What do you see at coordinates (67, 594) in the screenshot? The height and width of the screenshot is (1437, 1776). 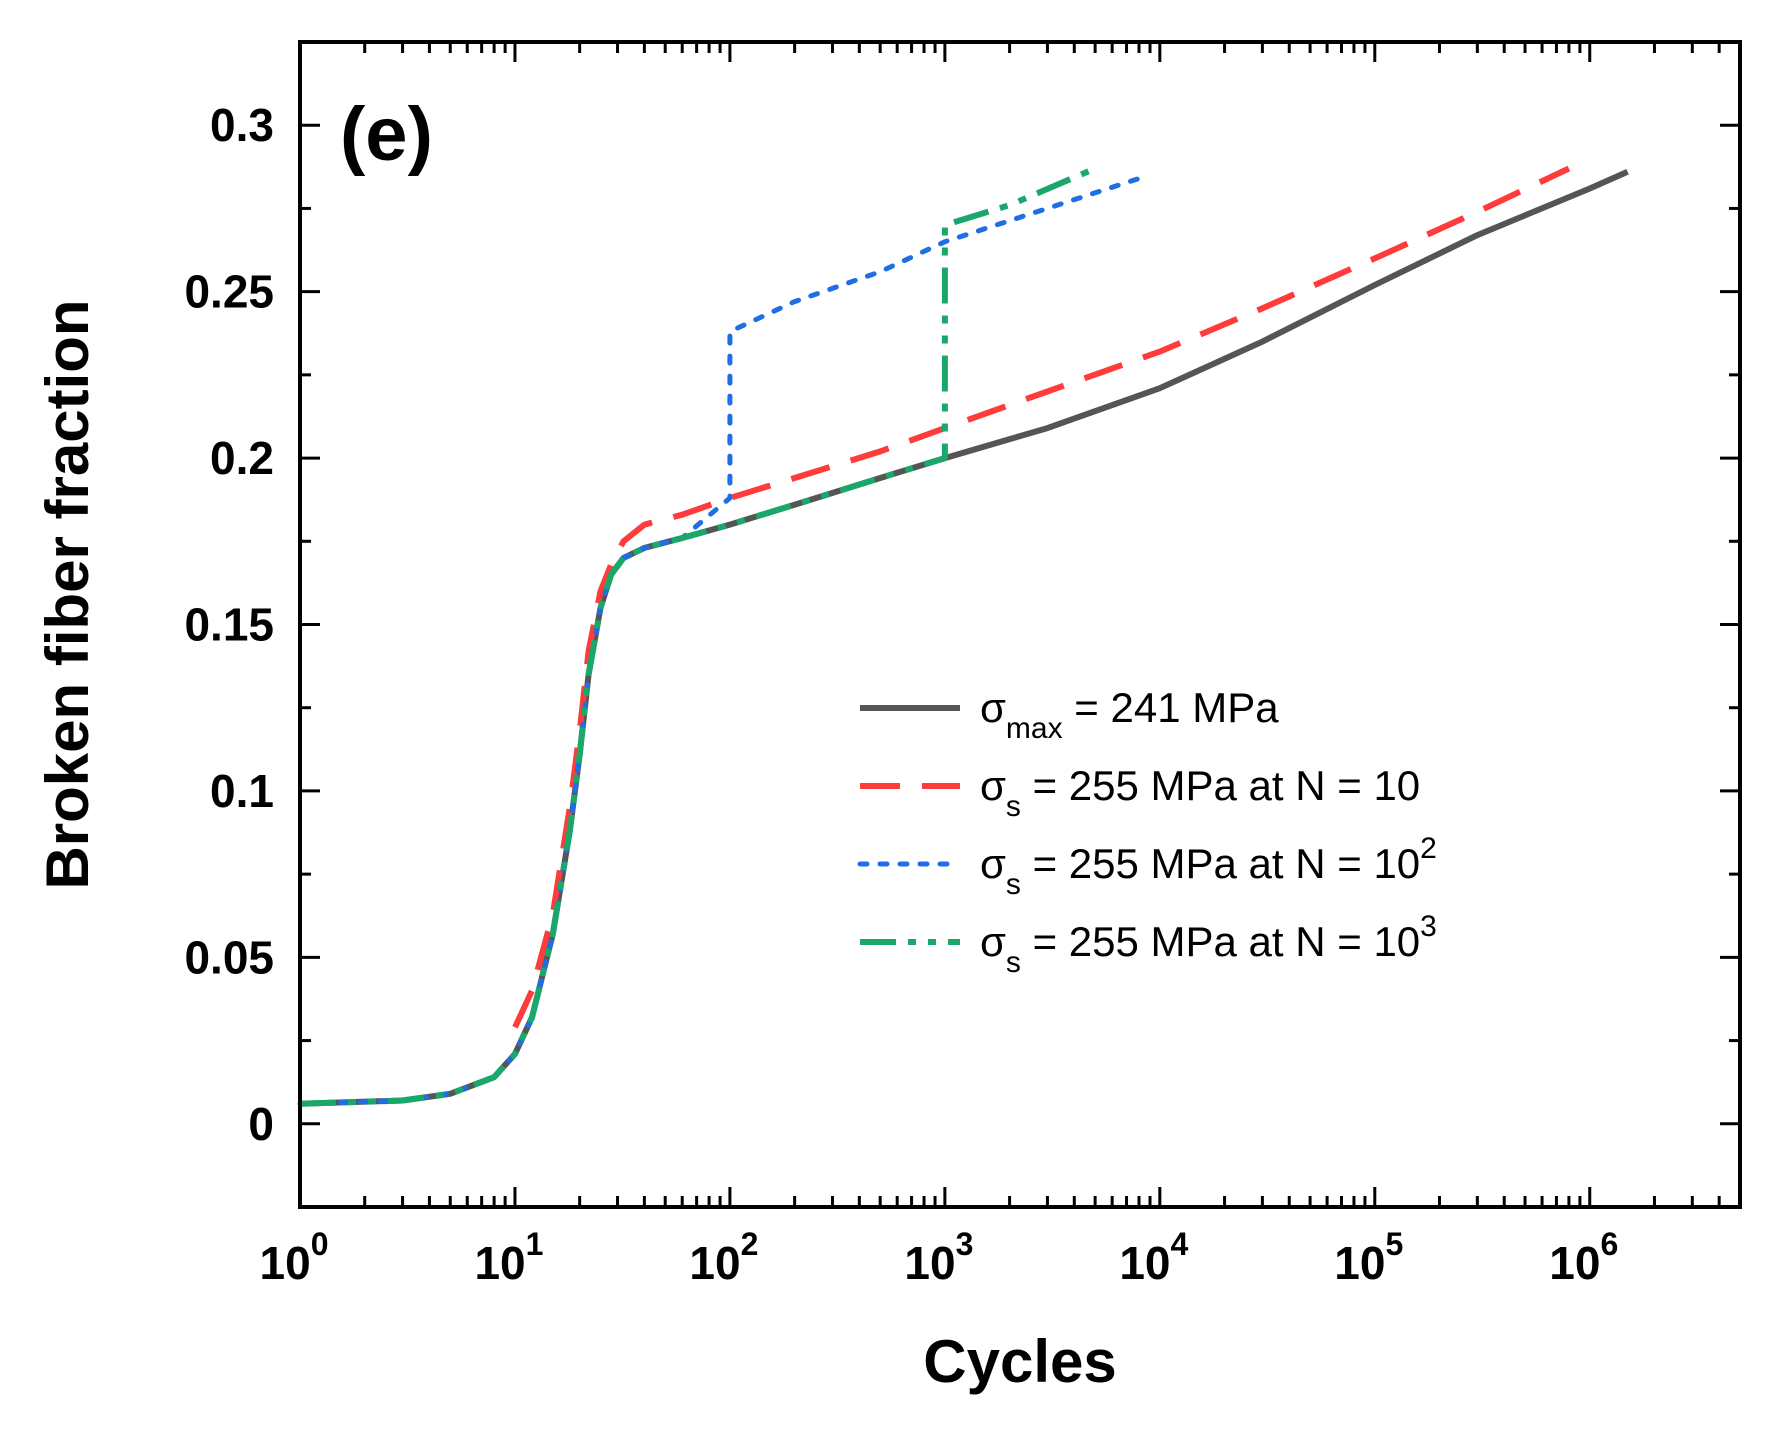 I see `y-axis-title: Broken fiber fraction` at bounding box center [67, 594].